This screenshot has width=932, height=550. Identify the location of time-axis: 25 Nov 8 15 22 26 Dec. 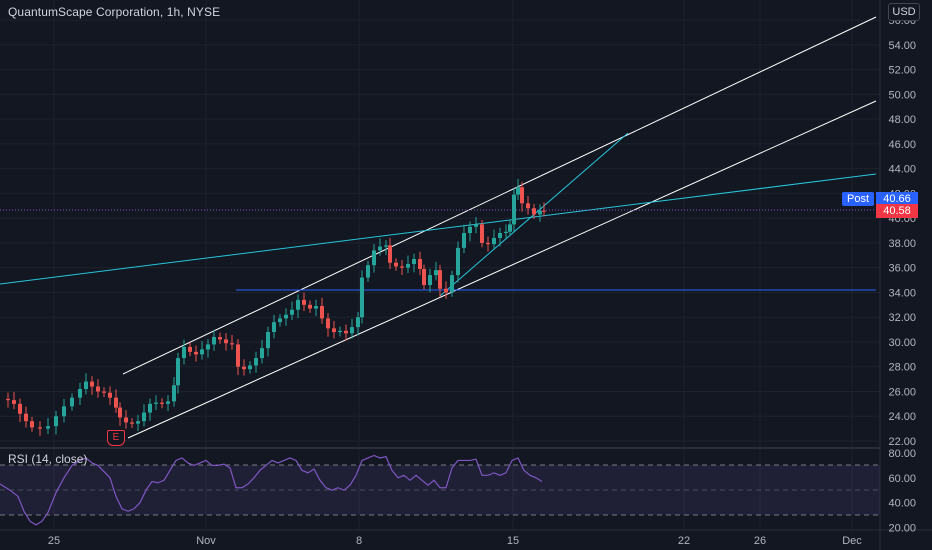
(455, 541).